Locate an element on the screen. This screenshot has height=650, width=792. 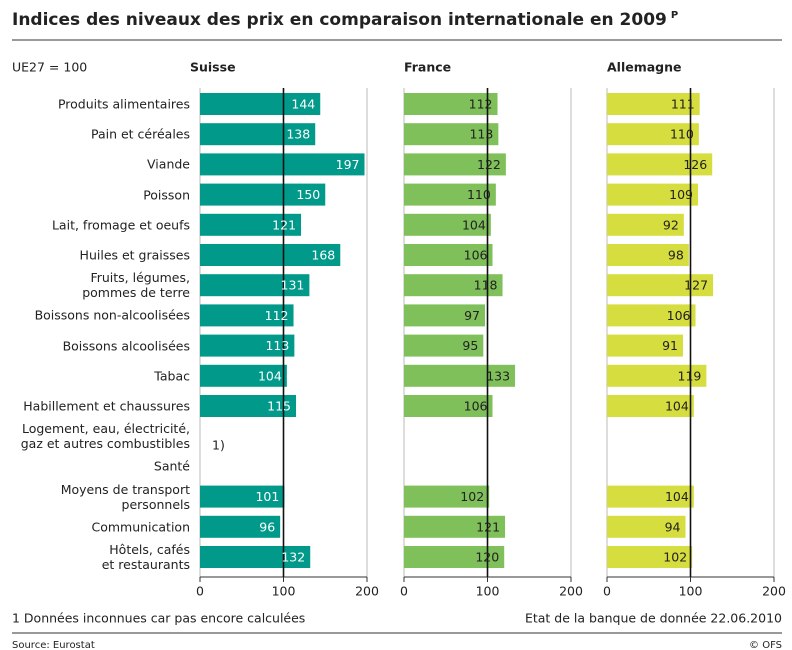
value-label: 101 is located at coordinates (267, 496).